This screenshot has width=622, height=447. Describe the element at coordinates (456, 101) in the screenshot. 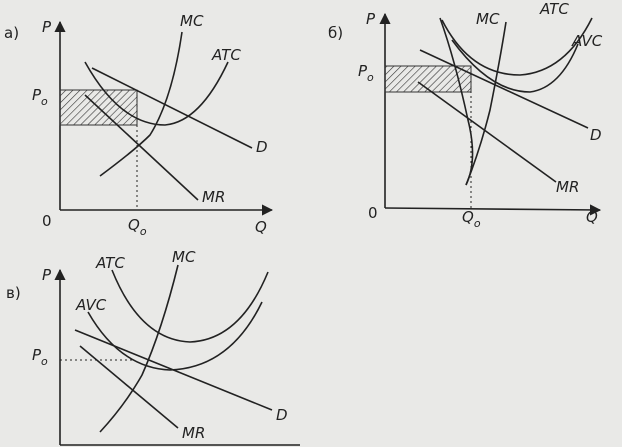

I see `mc-curve-left` at that location.